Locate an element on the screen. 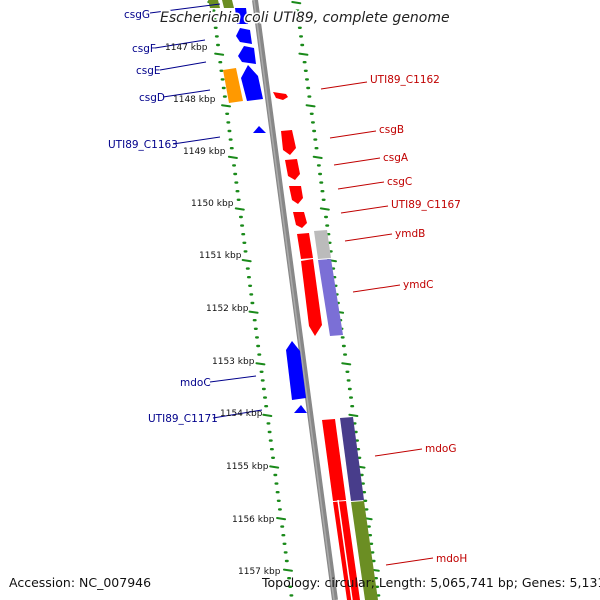  gene-mdoC-arrow is located at coordinates (296, 370).